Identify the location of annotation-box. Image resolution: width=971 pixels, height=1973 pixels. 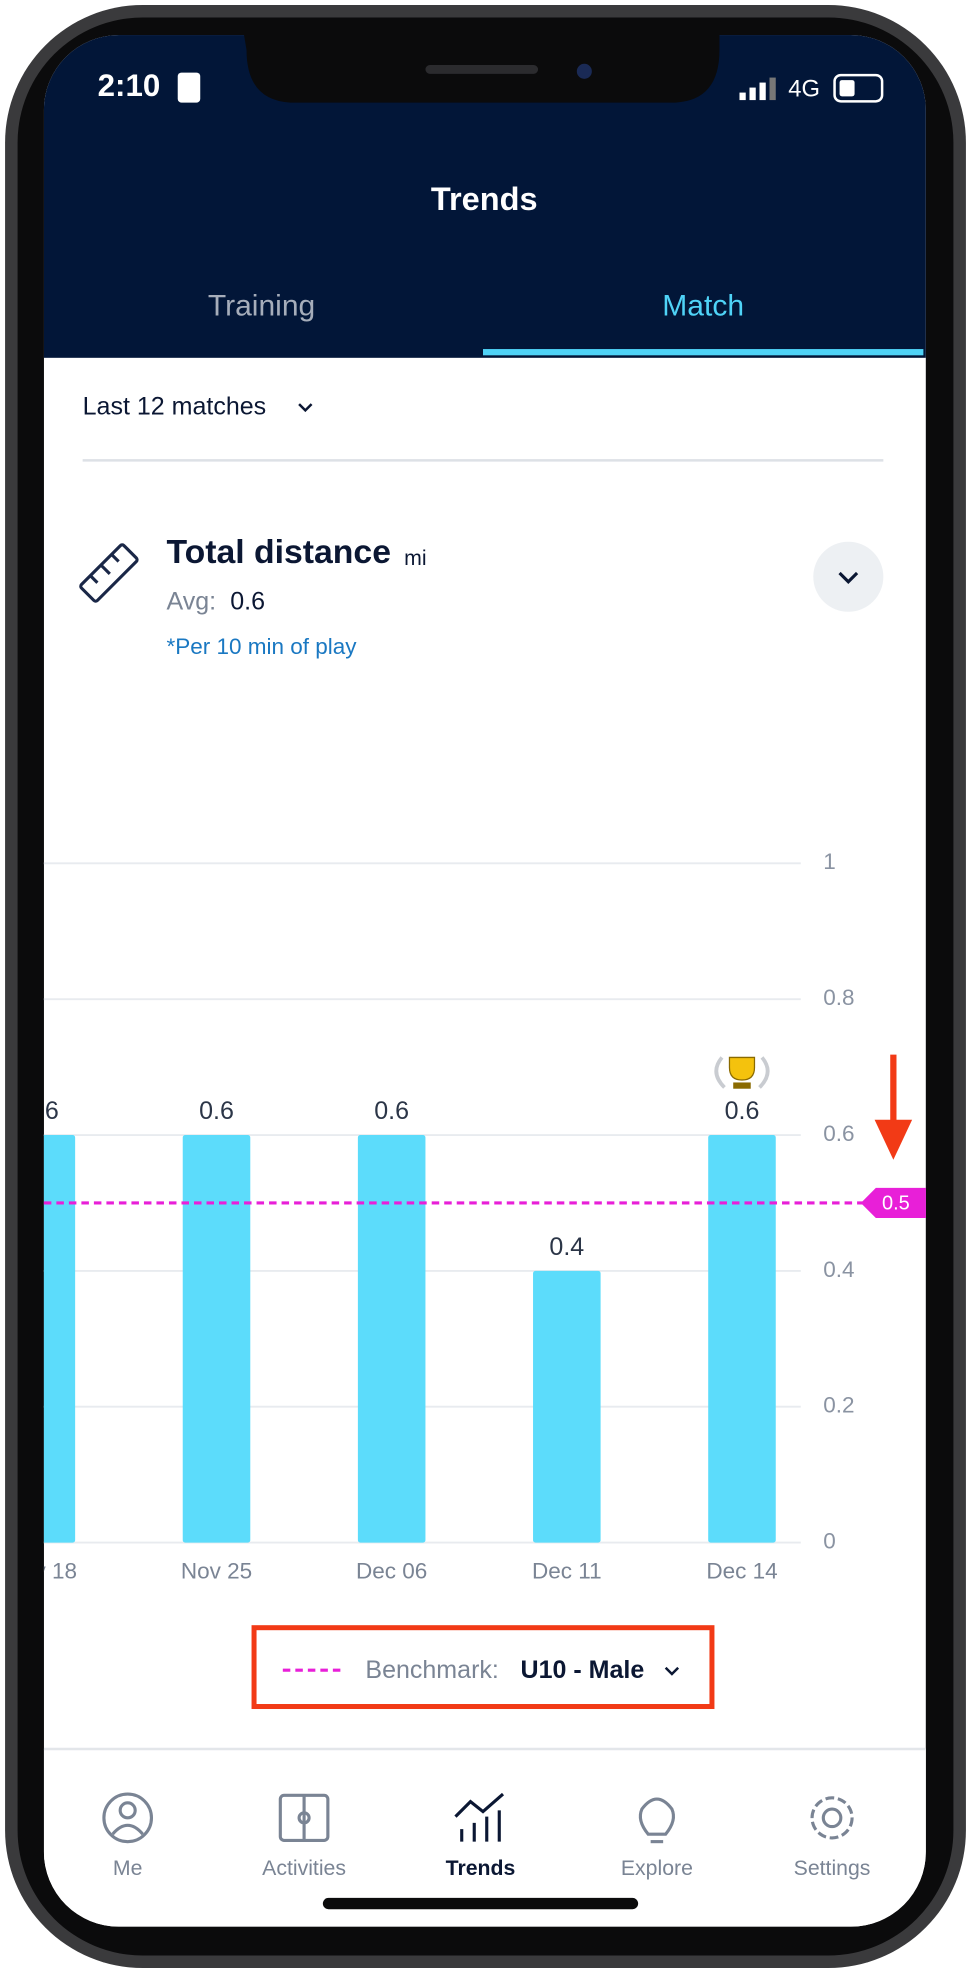
(483, 1667).